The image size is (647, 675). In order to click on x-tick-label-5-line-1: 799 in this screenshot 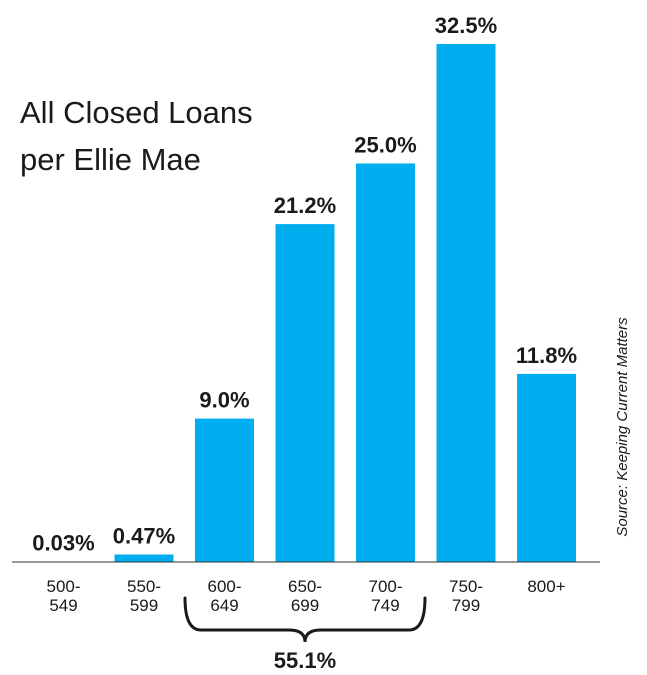, I will do `click(466, 605)`.